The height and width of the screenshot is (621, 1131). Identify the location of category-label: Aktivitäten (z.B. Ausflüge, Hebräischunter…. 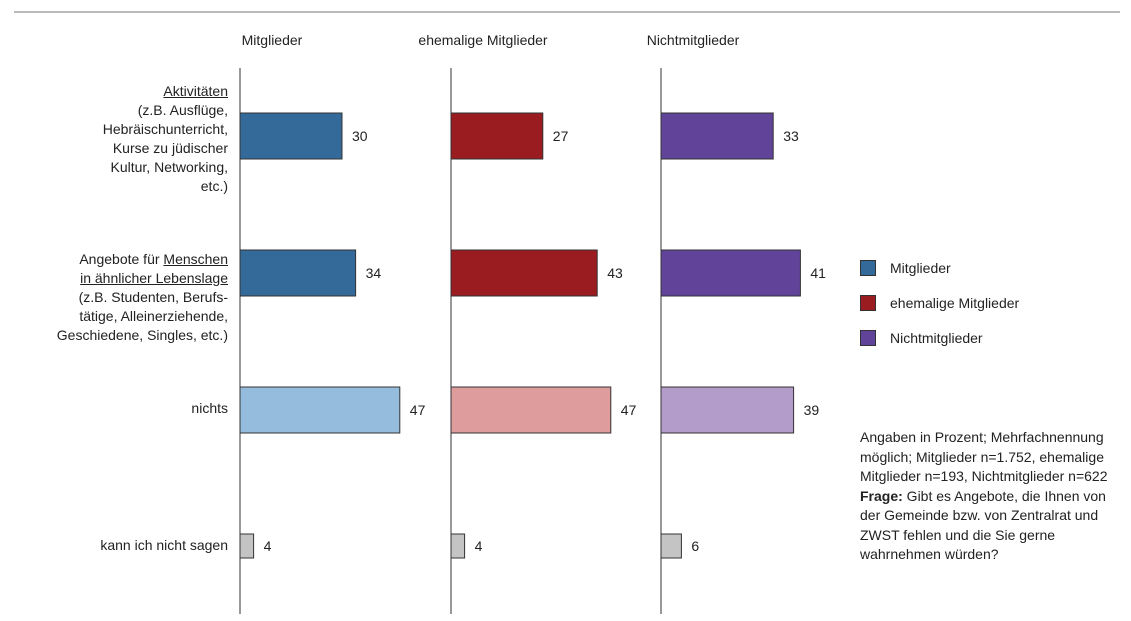
(124, 139).